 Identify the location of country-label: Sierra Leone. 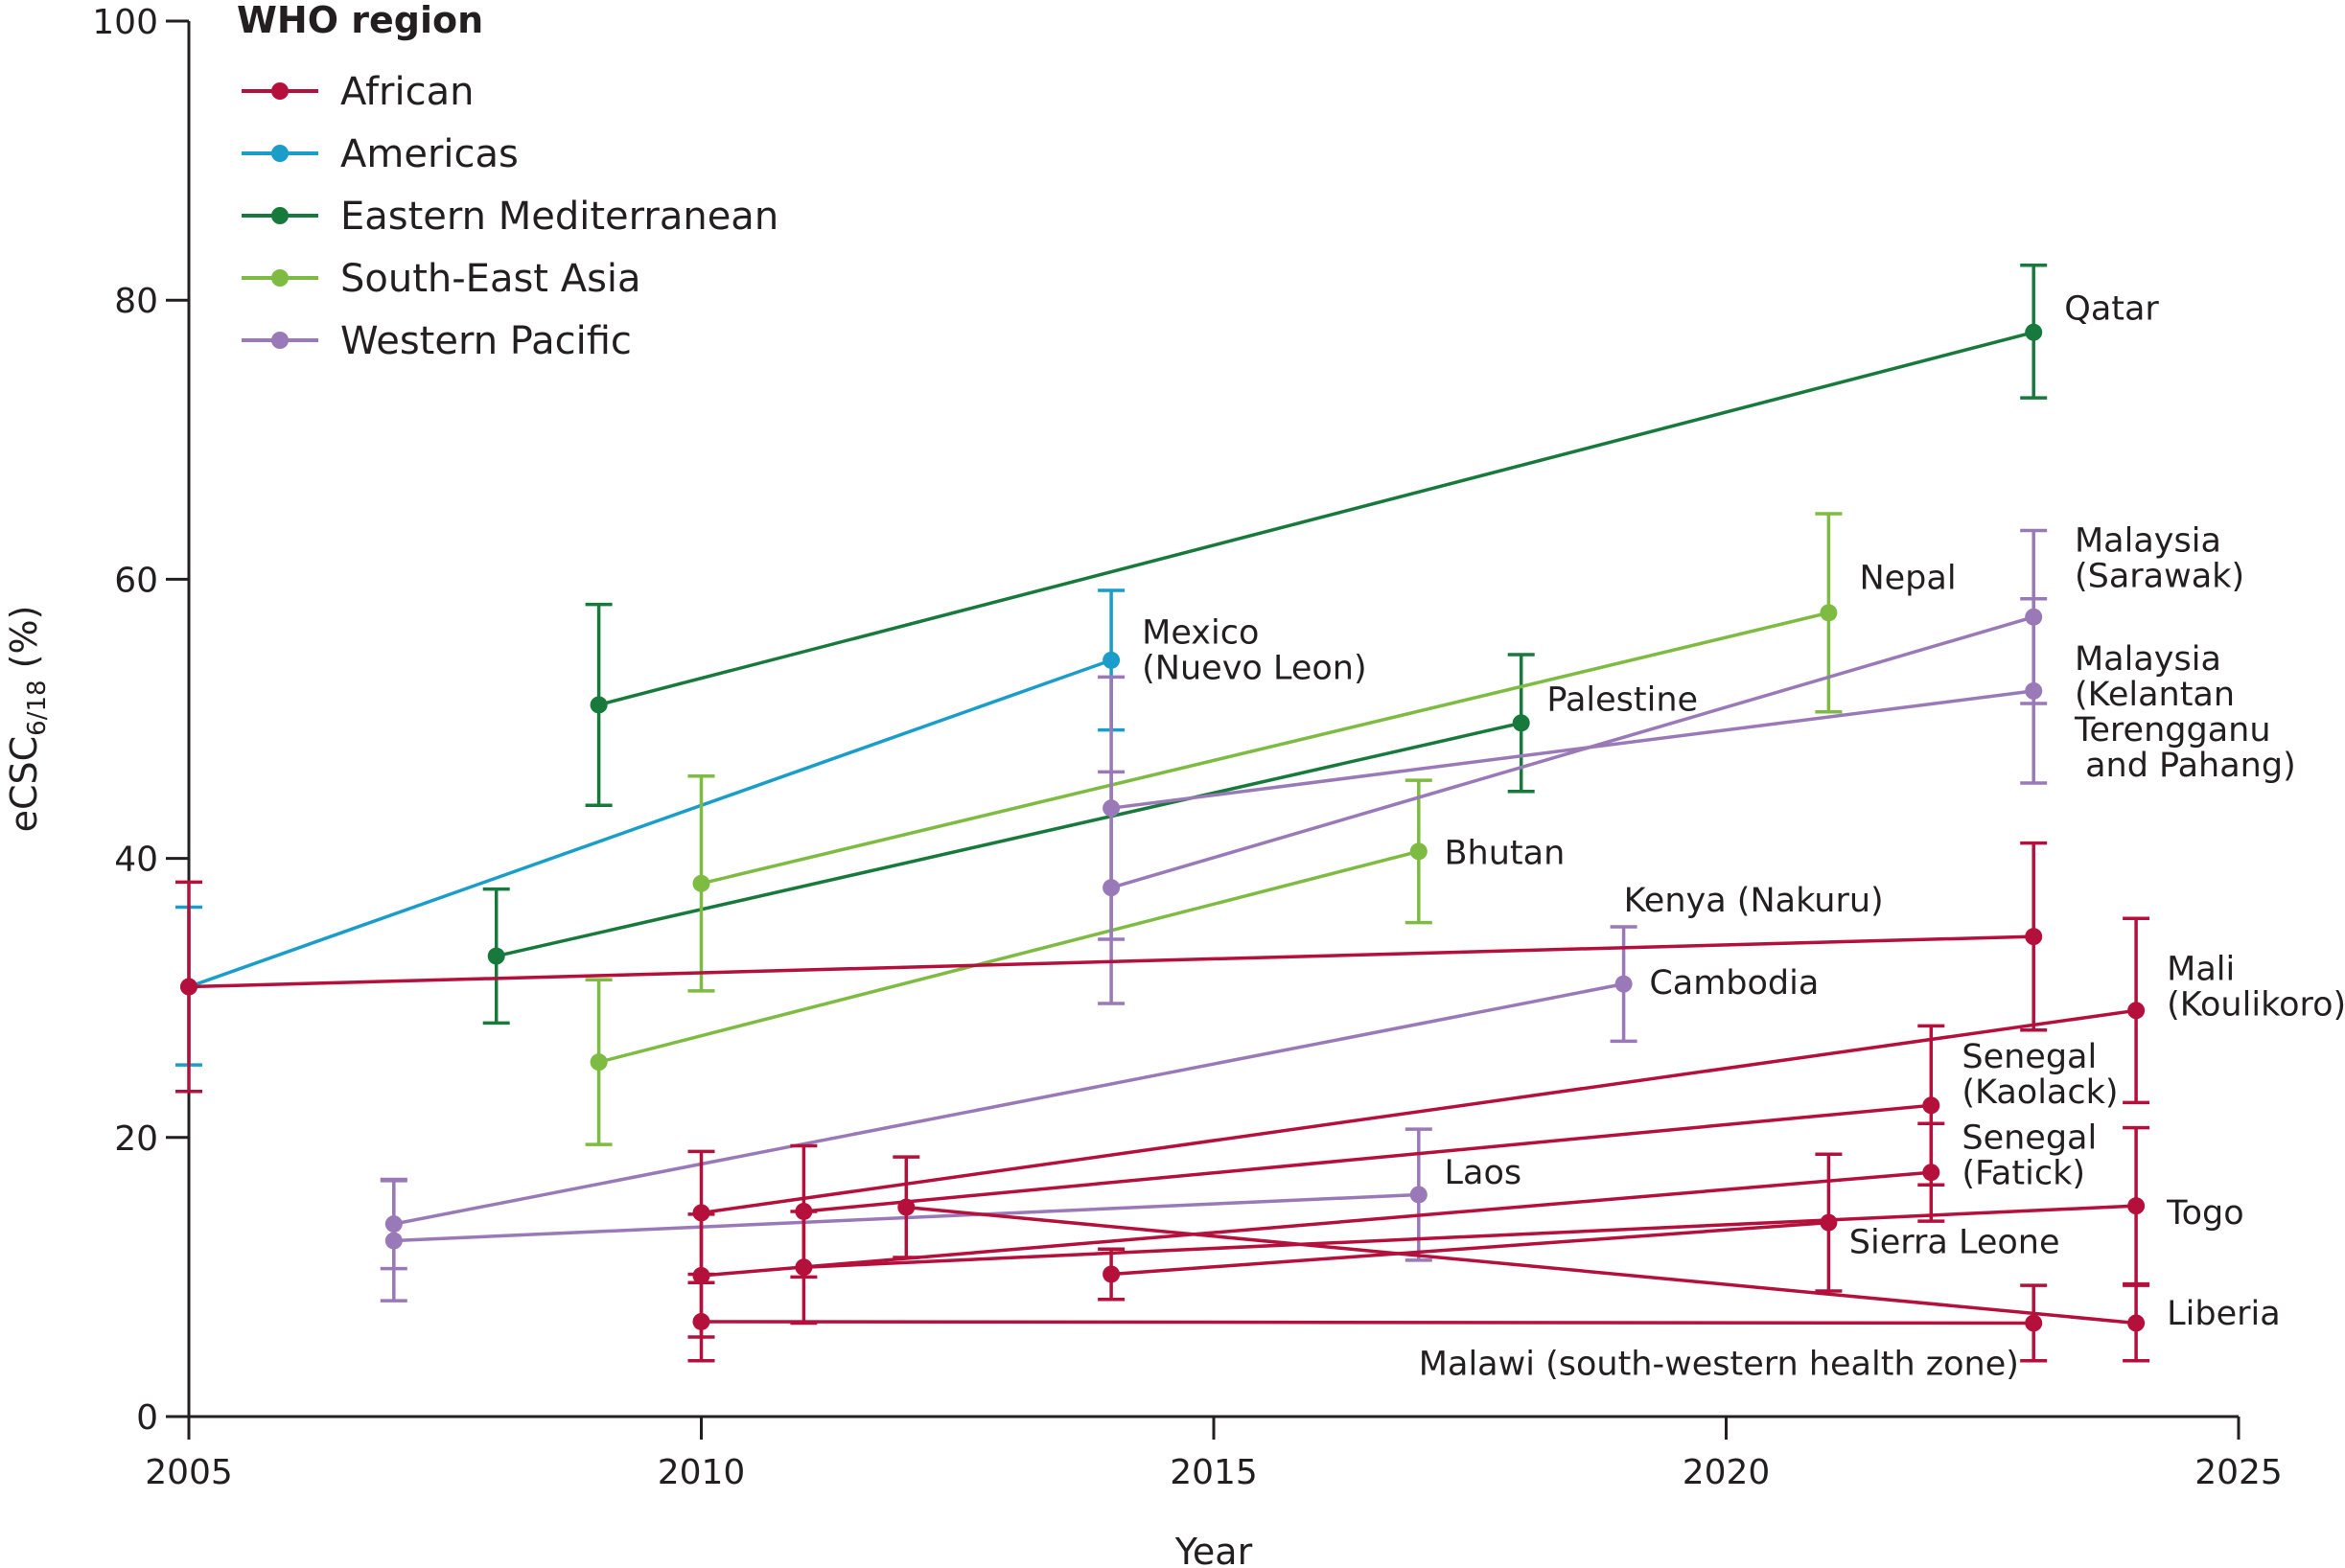
(1954, 1243).